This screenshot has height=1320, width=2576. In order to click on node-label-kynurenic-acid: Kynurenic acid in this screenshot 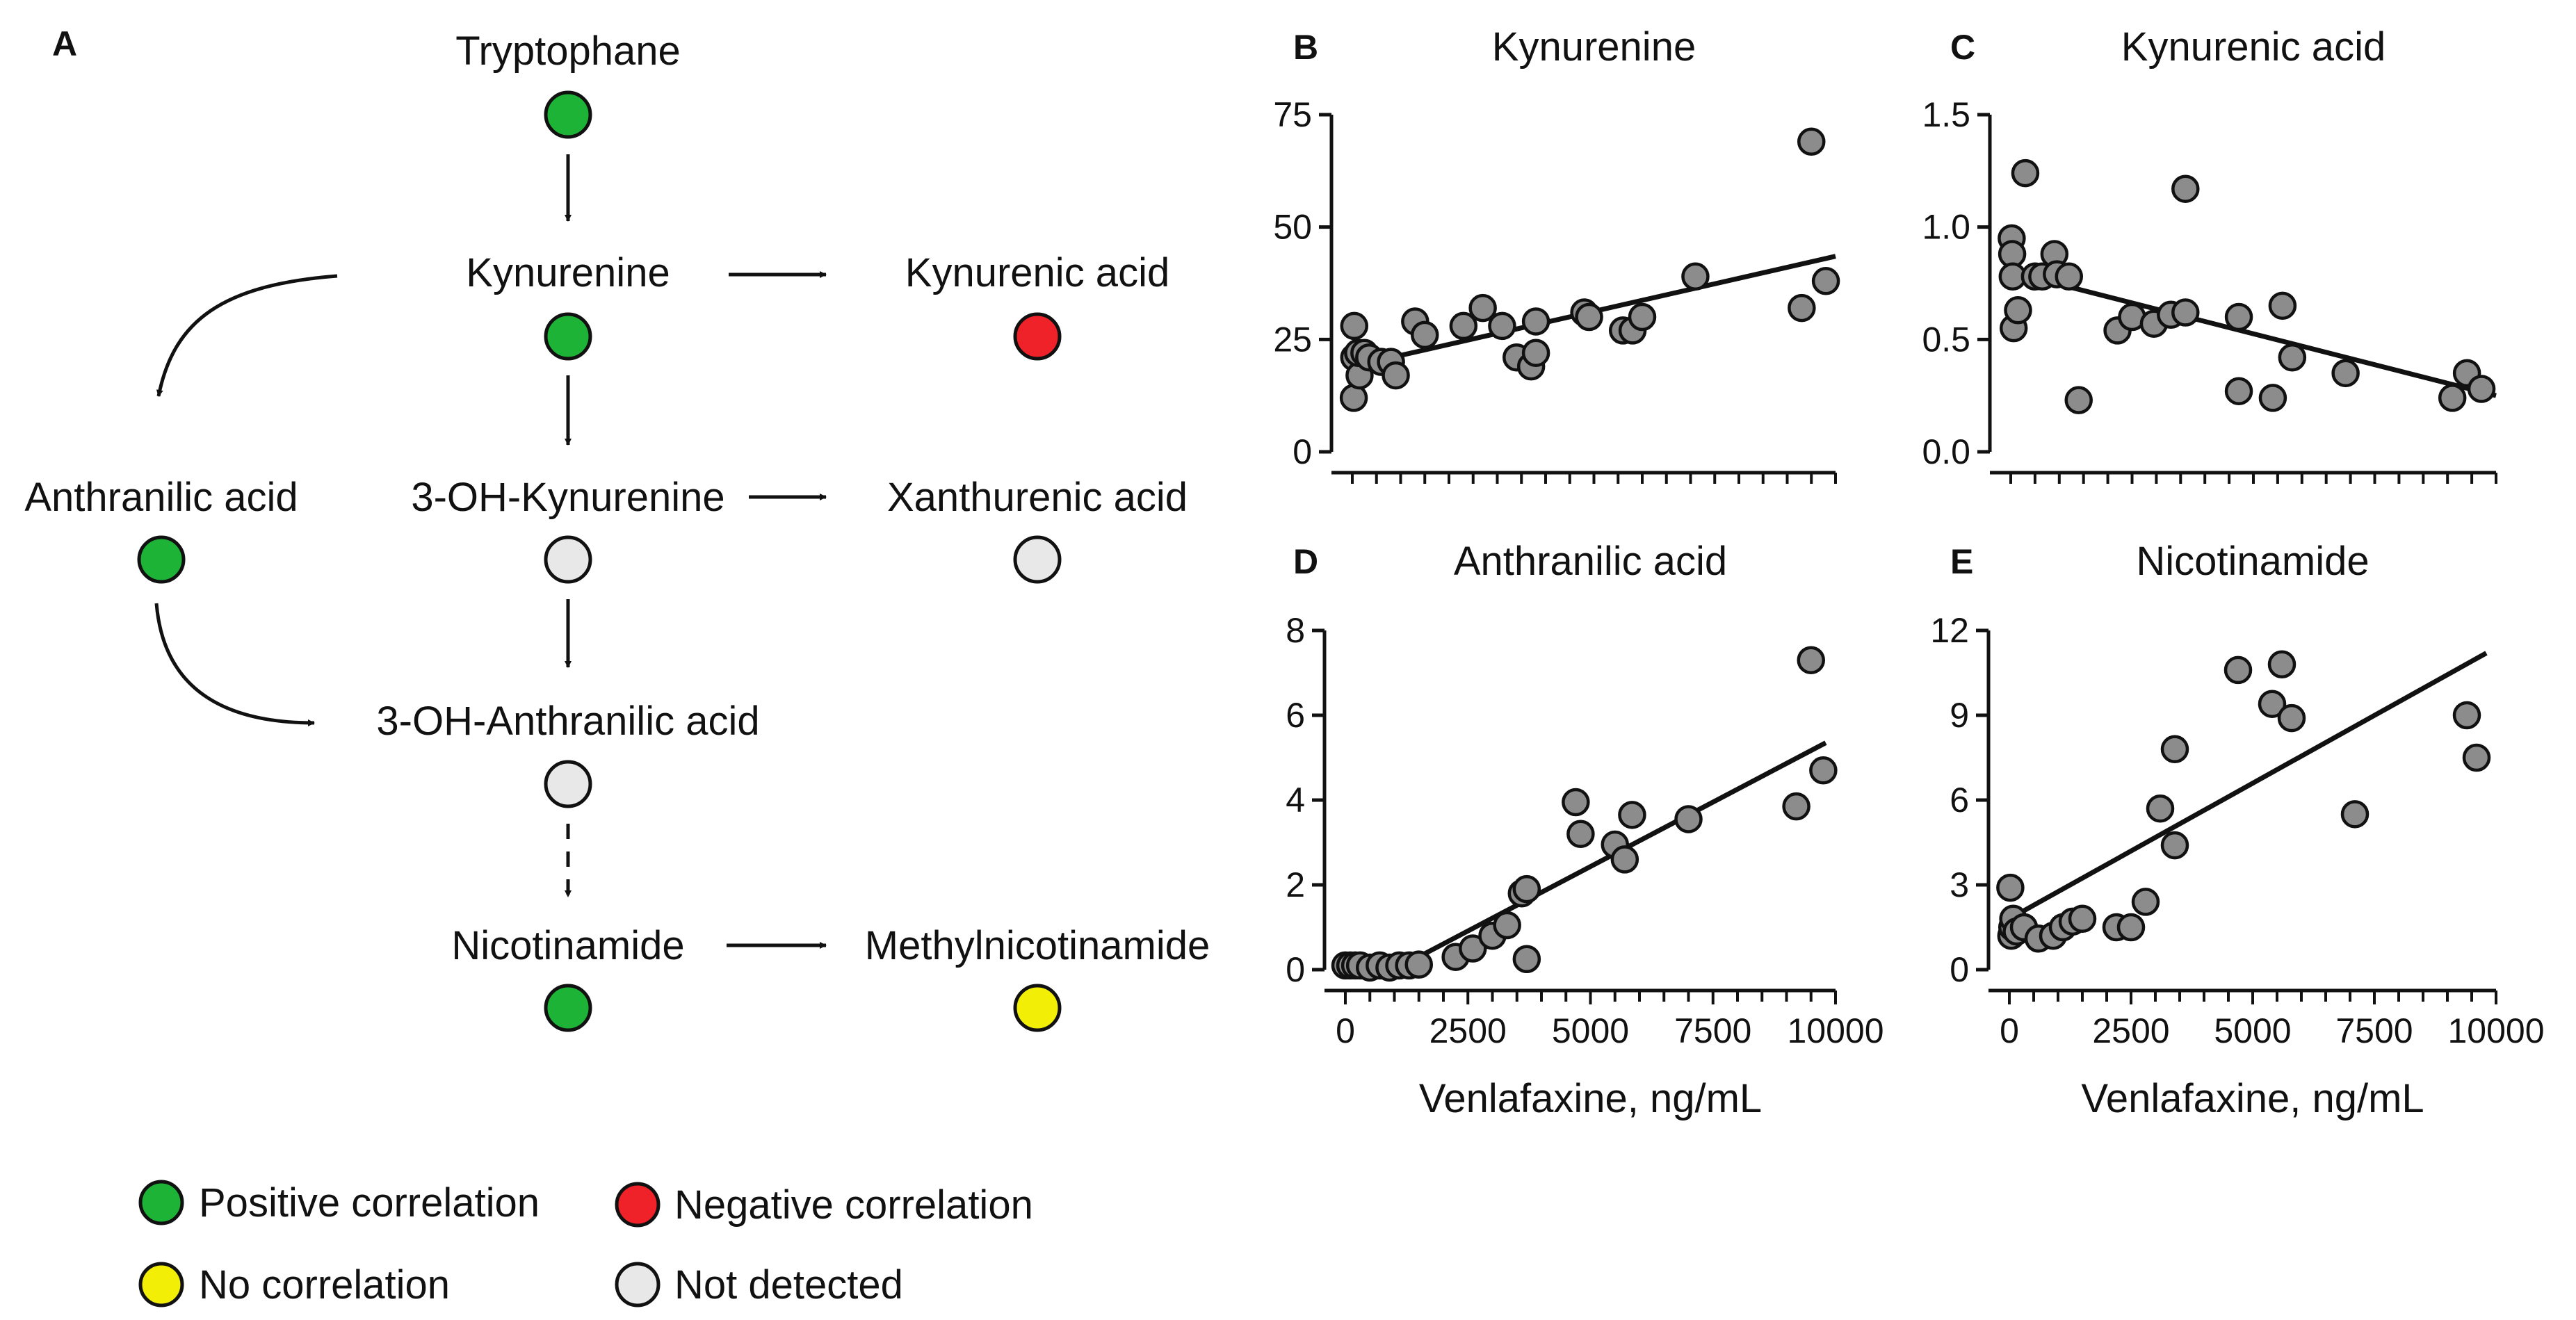, I will do `click(1037, 273)`.